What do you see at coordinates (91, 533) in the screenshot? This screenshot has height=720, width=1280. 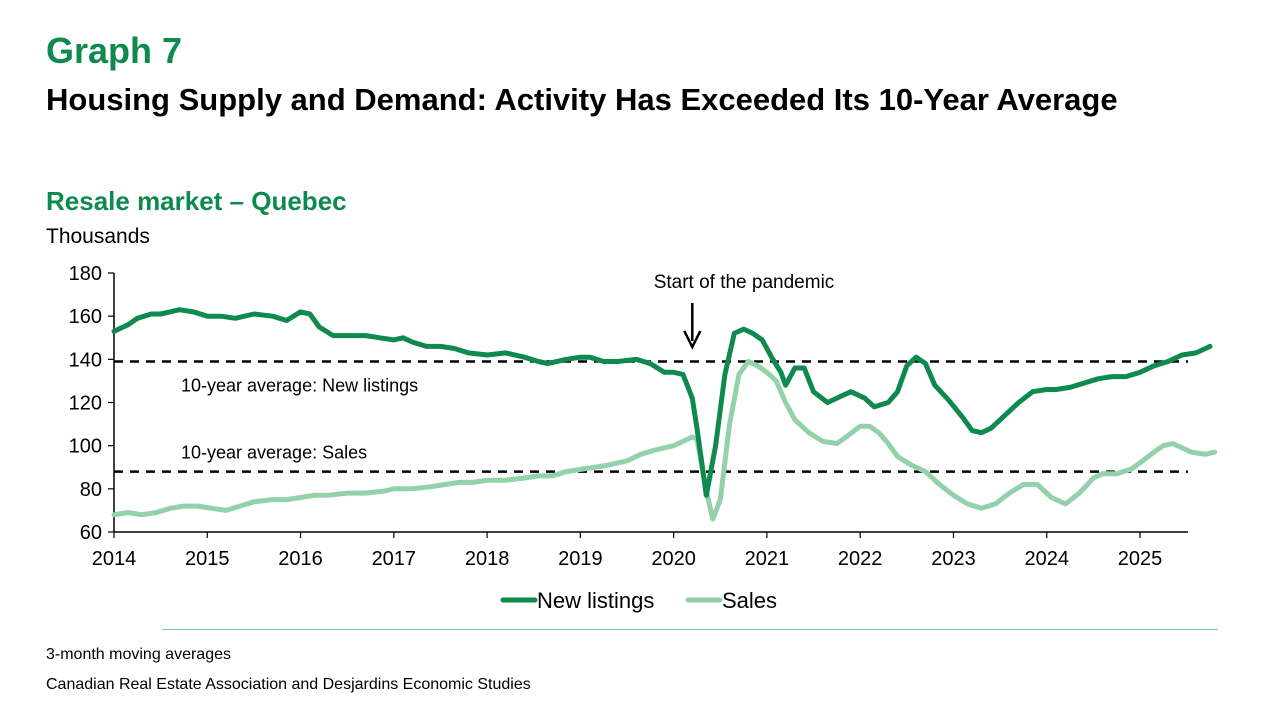 I see `y-tick-label: 60` at bounding box center [91, 533].